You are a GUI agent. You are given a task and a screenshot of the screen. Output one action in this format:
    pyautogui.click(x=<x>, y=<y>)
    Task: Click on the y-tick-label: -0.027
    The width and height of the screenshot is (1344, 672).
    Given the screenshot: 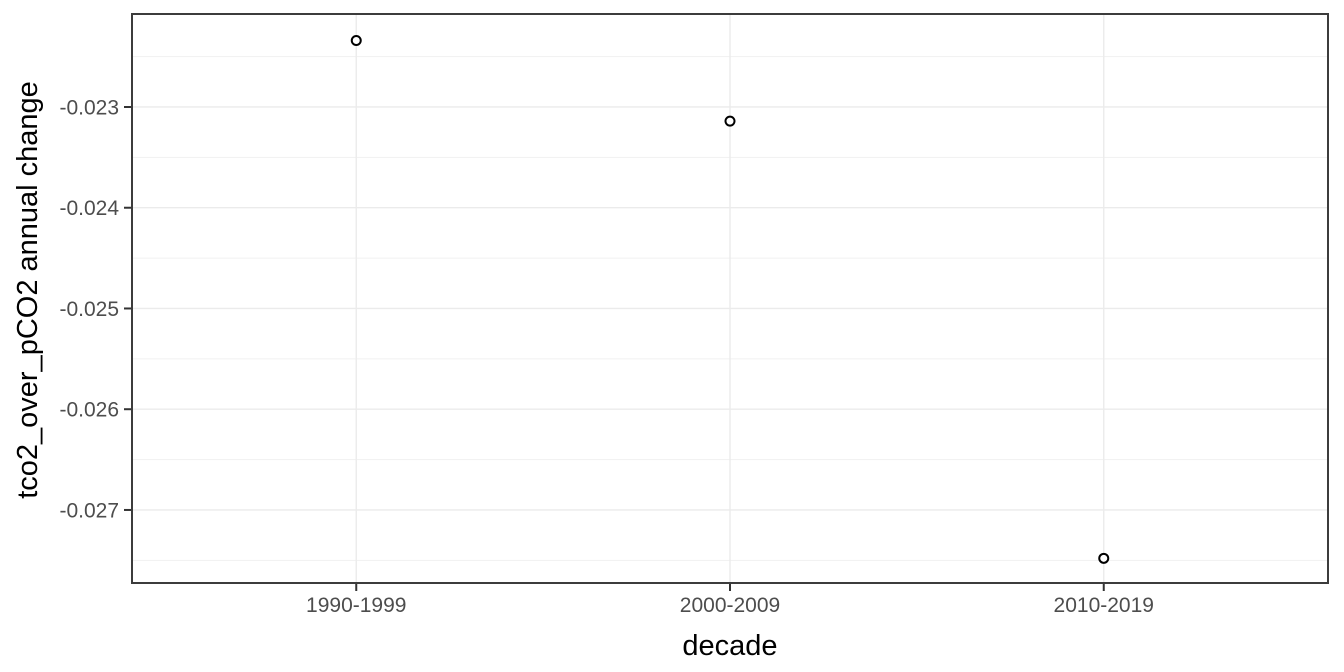 What is the action you would take?
    pyautogui.click(x=89, y=510)
    